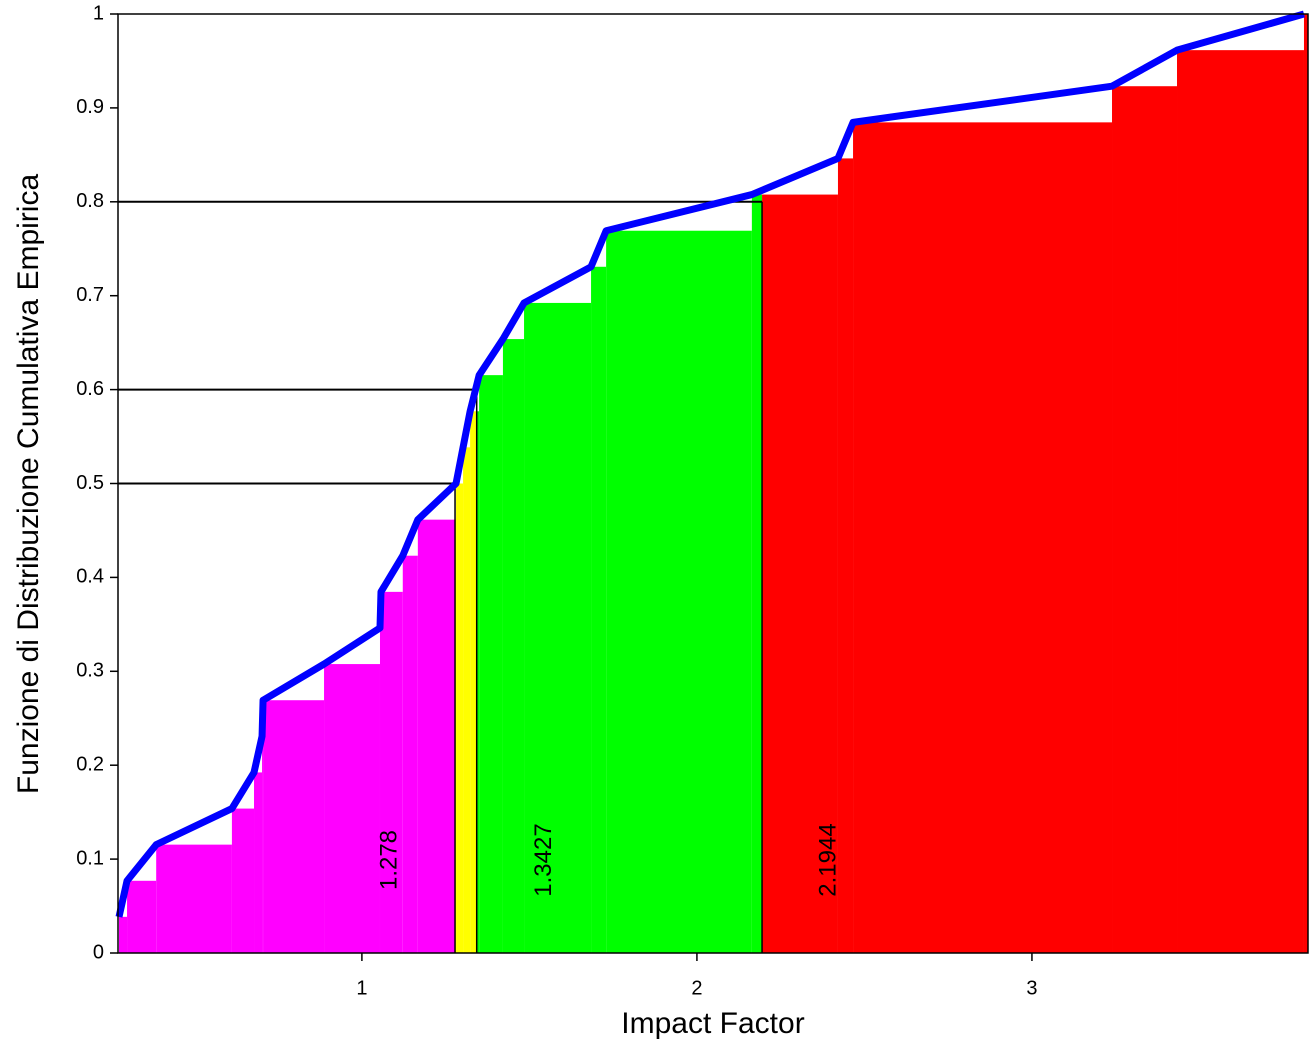 The height and width of the screenshot is (1058, 1314). I want to click on x-tick-label: 3, so click(1031, 988).